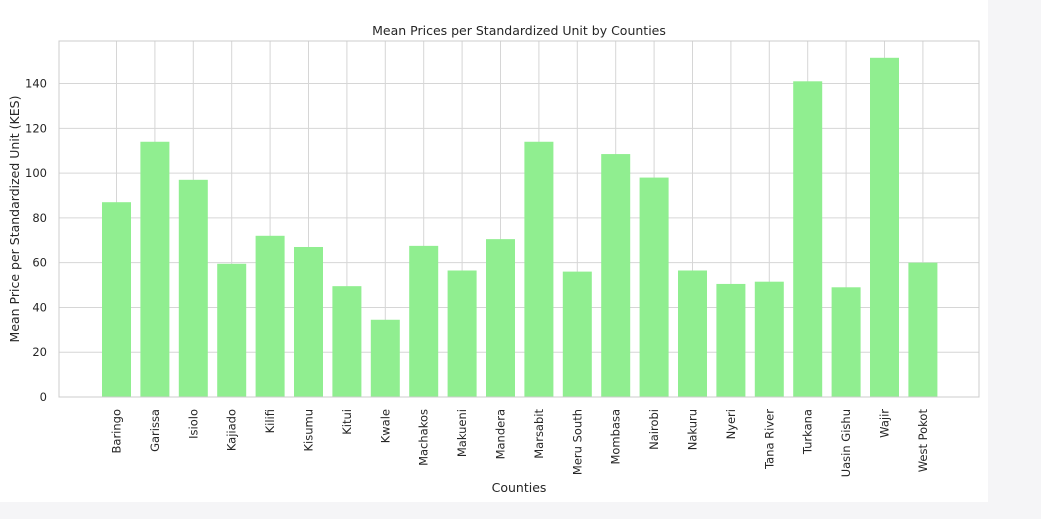 The image size is (1041, 519). What do you see at coordinates (39, 307) in the screenshot?
I see `y-tick-label: 40` at bounding box center [39, 307].